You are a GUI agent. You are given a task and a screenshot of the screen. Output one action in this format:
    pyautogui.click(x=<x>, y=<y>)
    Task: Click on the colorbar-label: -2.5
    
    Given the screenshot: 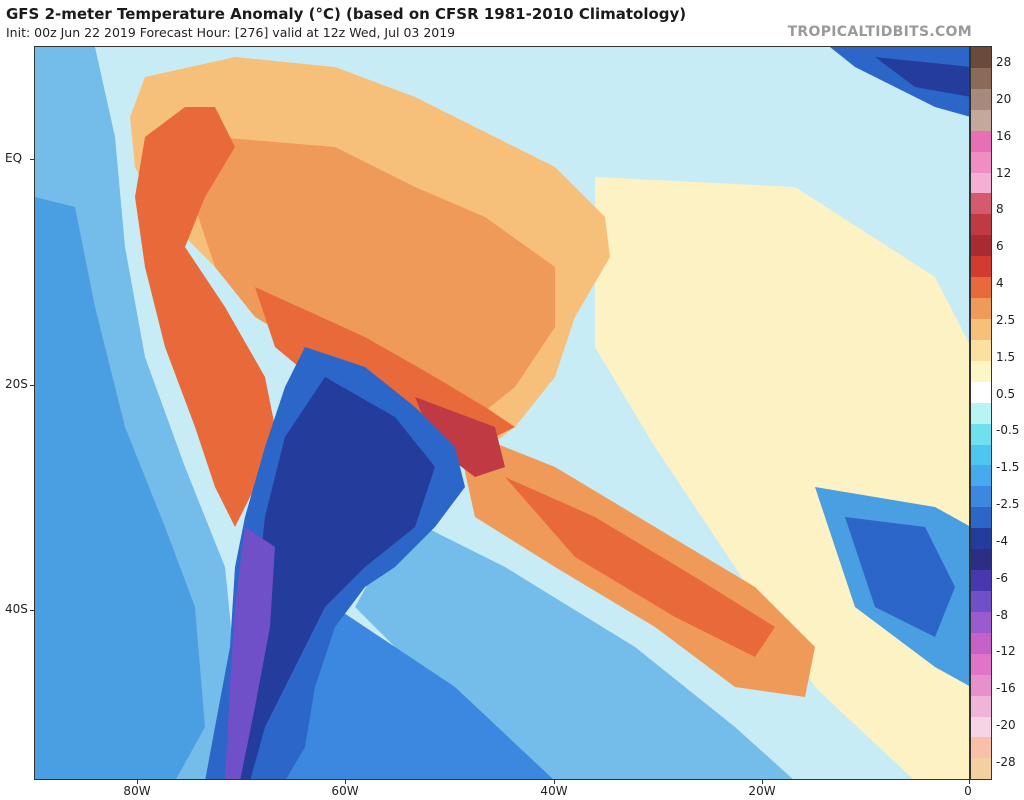 What is the action you would take?
    pyautogui.click(x=1008, y=504)
    